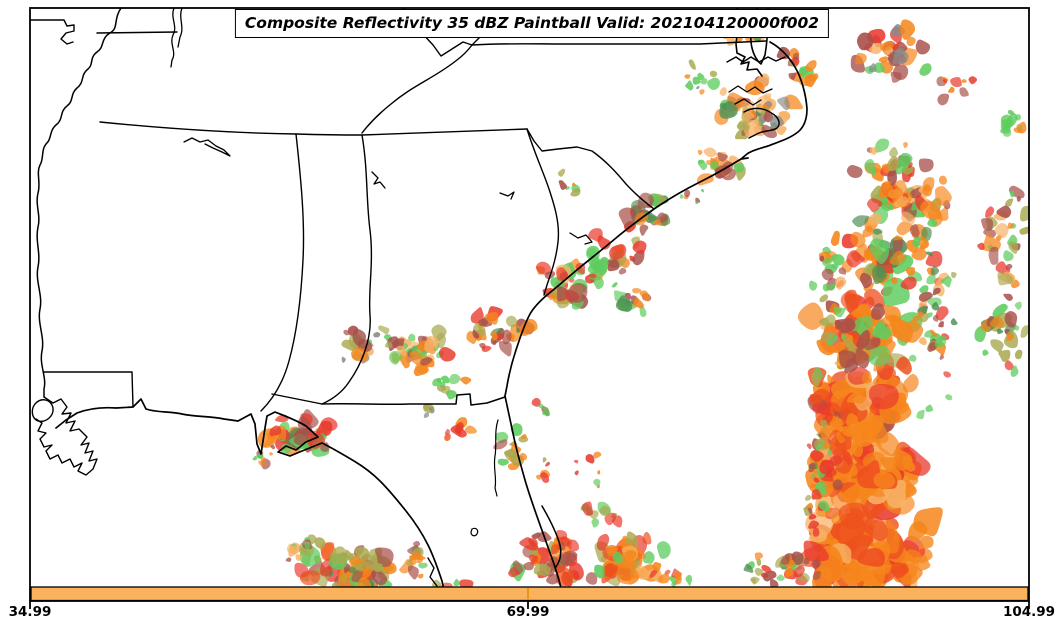  Describe the element at coordinates (378, 180) in the screenshot. I see `lake-northeast-georgia` at that location.